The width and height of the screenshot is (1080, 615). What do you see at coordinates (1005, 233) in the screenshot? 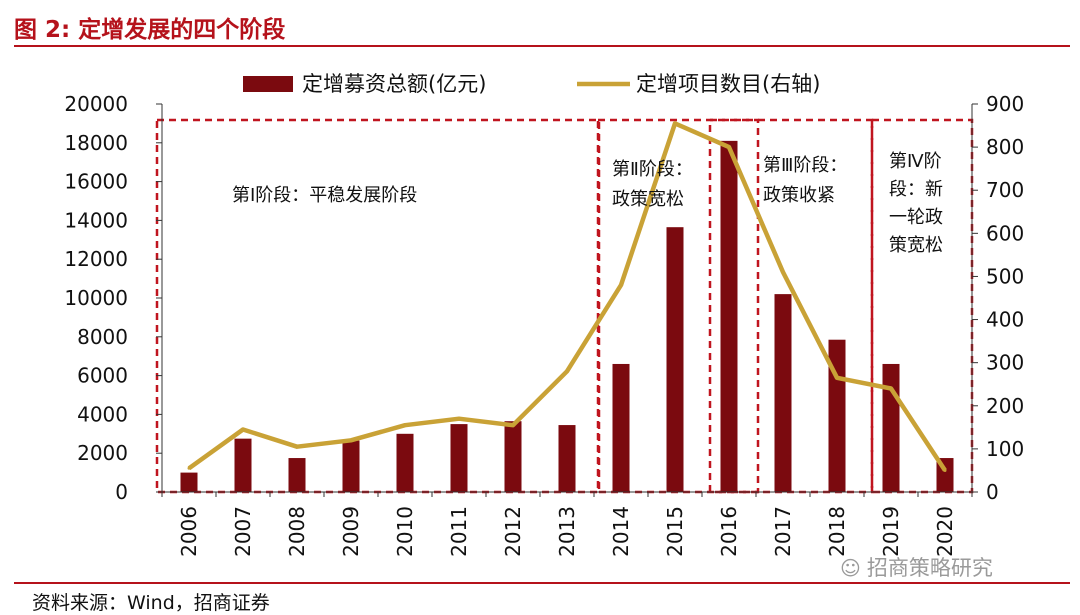
I see `y-right-tick-label: 600` at bounding box center [1005, 233].